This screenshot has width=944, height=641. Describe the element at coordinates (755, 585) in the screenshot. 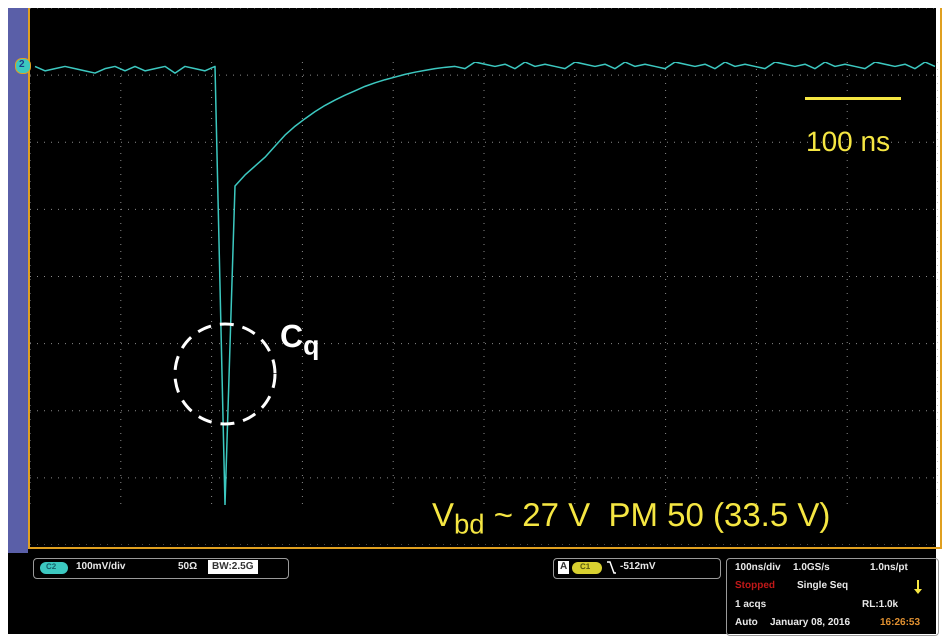

I see `text: Stopped` at that location.